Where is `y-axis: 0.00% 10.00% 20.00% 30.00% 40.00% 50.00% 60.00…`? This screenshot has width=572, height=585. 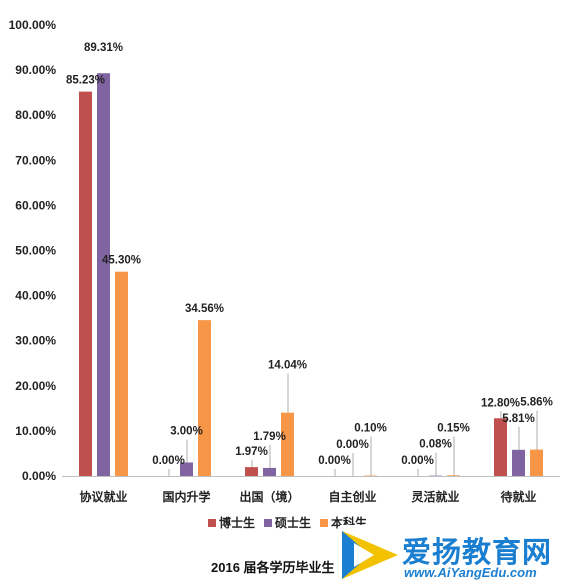 y-axis: 0.00% 10.00% 20.00% 30.00% 40.00% 50.00% 60.00… is located at coordinates (33, 250).